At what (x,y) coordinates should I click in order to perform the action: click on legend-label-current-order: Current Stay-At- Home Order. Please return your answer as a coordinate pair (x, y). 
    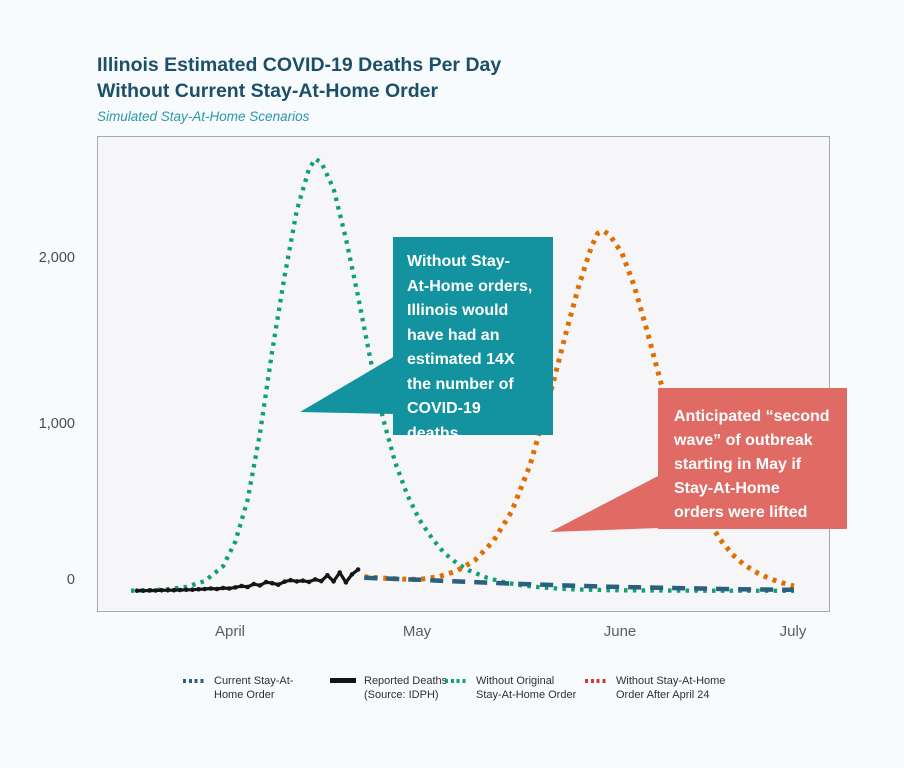
    Looking at the image, I should click on (254, 688).